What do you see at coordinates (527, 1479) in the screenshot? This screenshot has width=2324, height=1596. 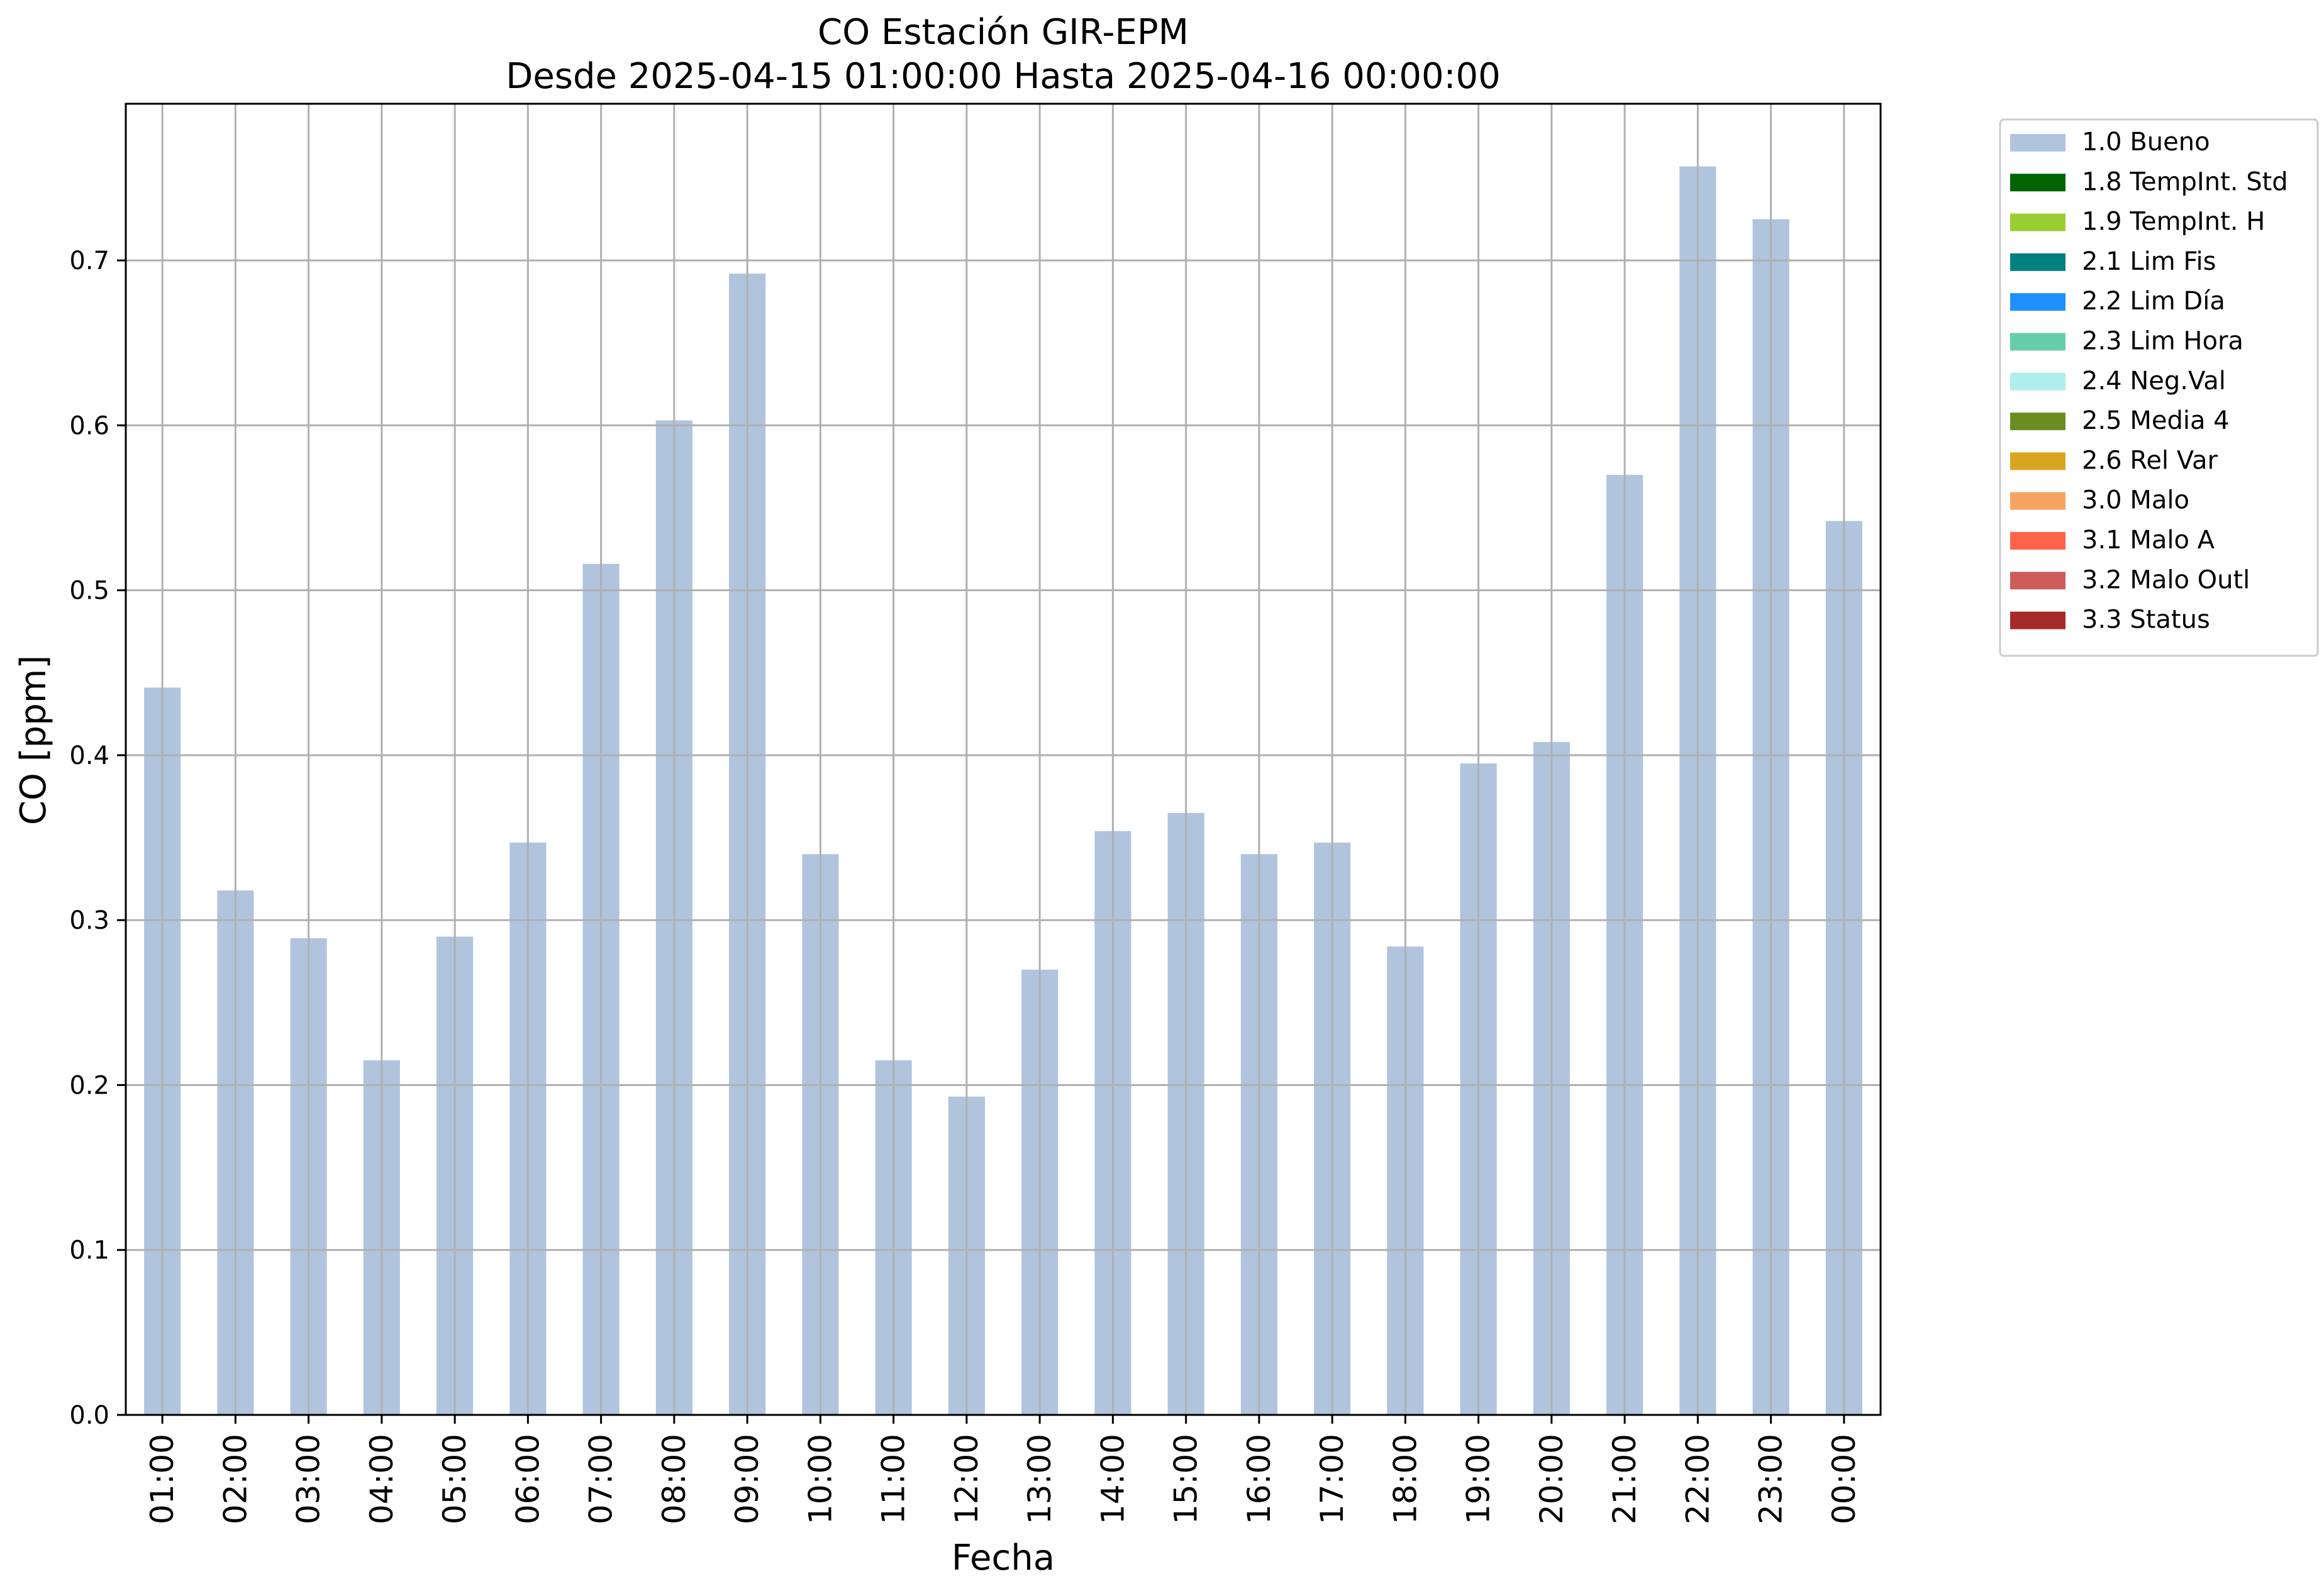 I see `x-tick-label: 06:00` at bounding box center [527, 1479].